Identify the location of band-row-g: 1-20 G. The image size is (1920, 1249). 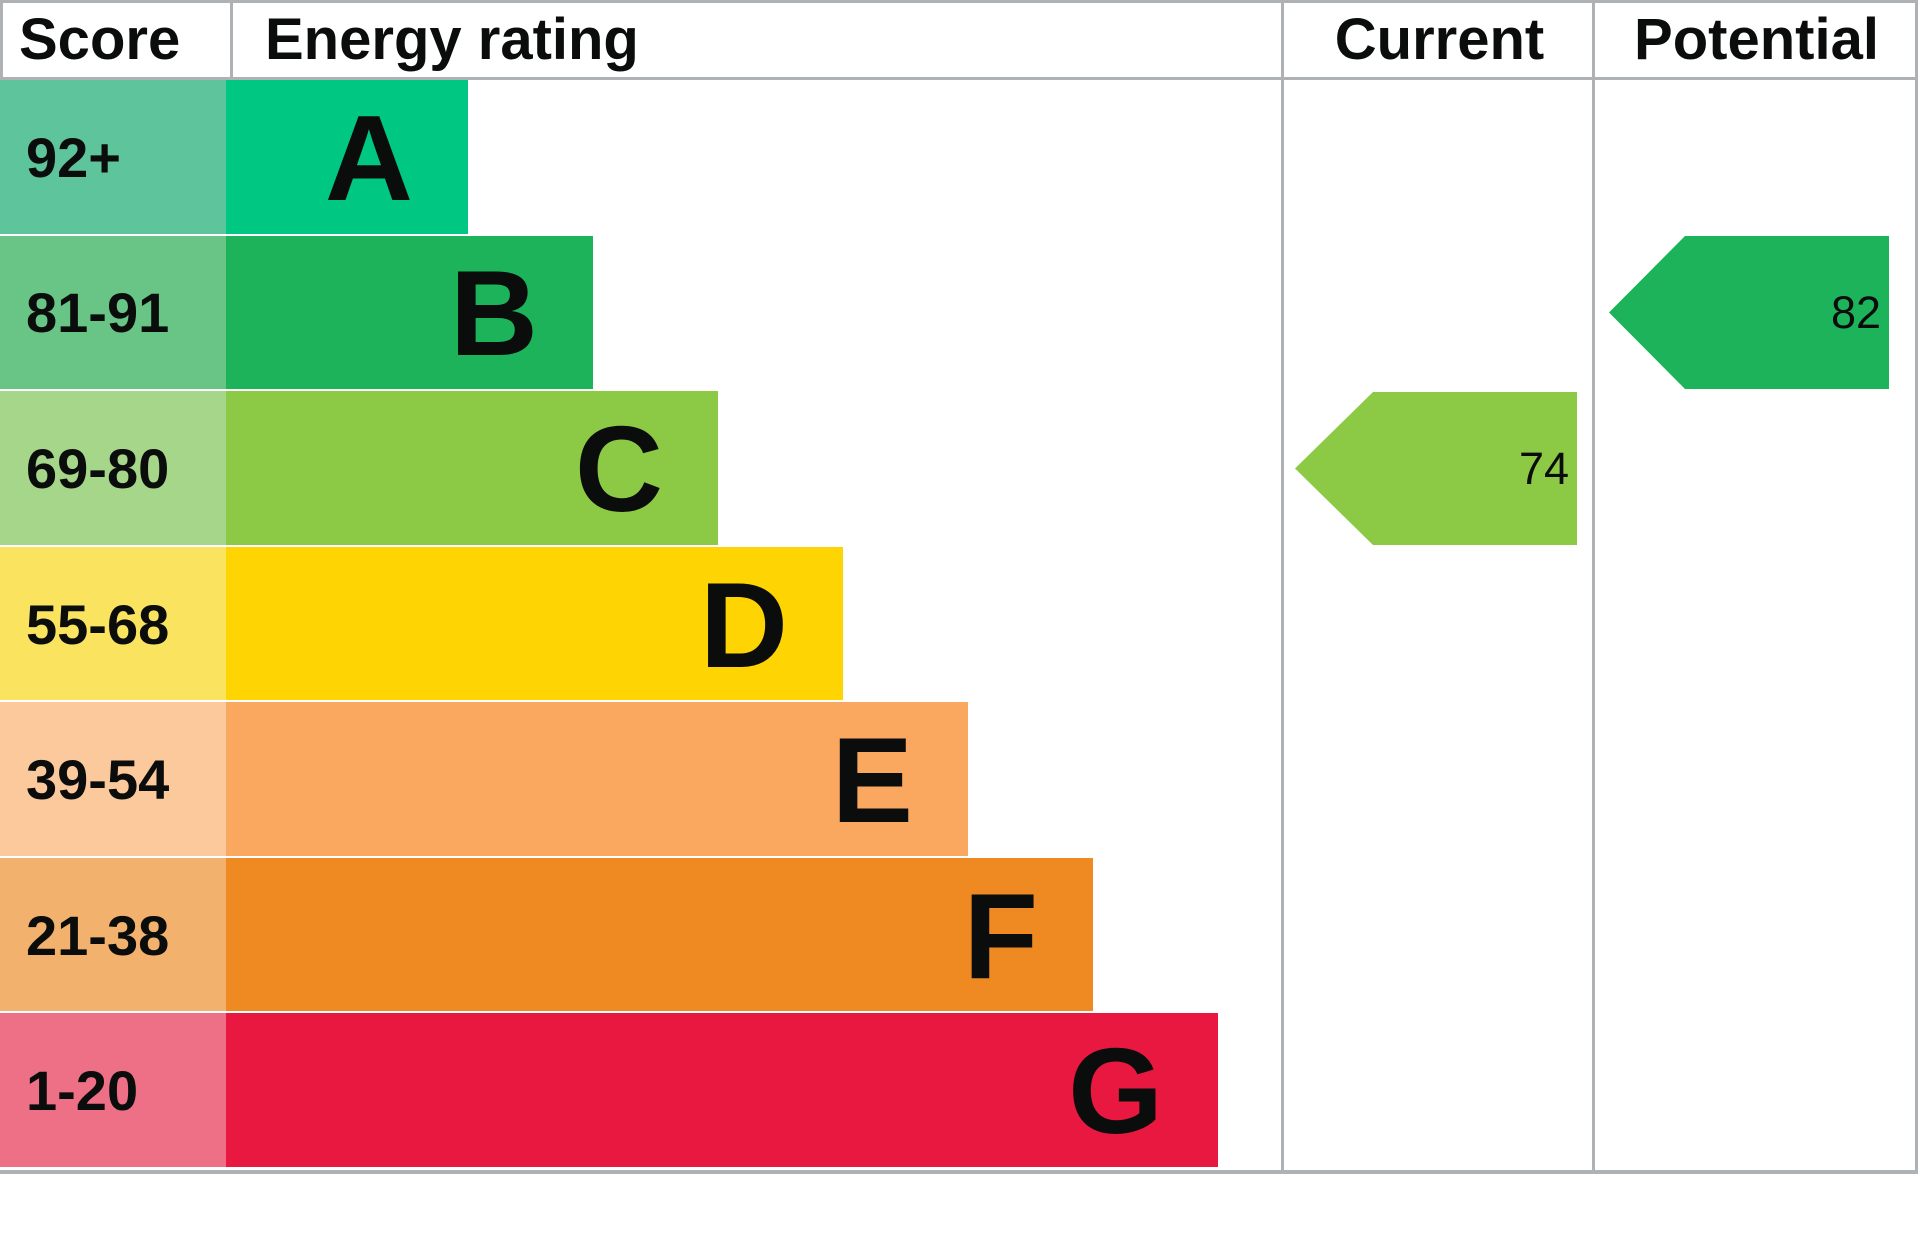
(640, 1091).